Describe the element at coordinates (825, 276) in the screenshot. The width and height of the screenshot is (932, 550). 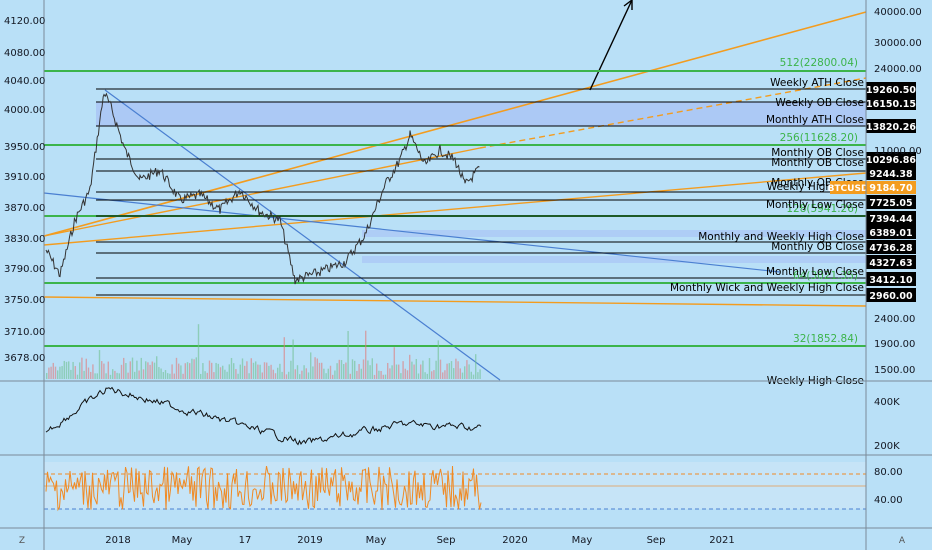
I see `fib-label: 64(3021.35)` at that location.